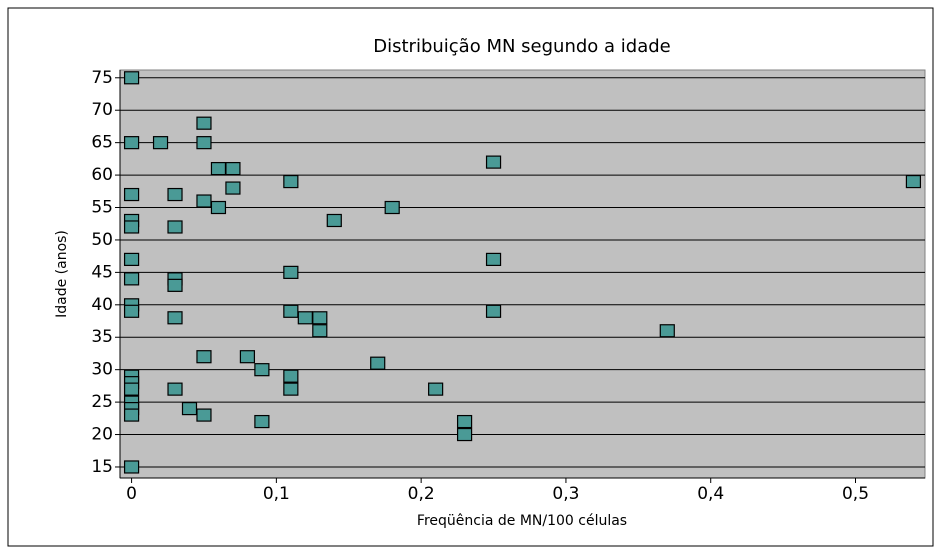 This screenshot has height=550, width=940. Describe the element at coordinates (102, 305) in the screenshot. I see `y-tick-label: 40` at that location.